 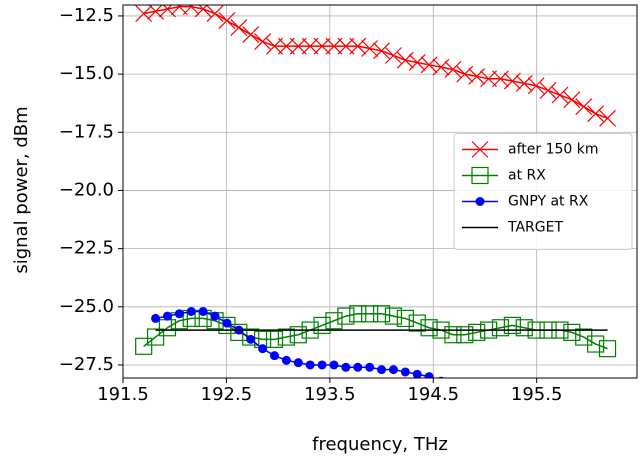 I want to click on x-tick-label: 194.5, so click(x=433, y=394).